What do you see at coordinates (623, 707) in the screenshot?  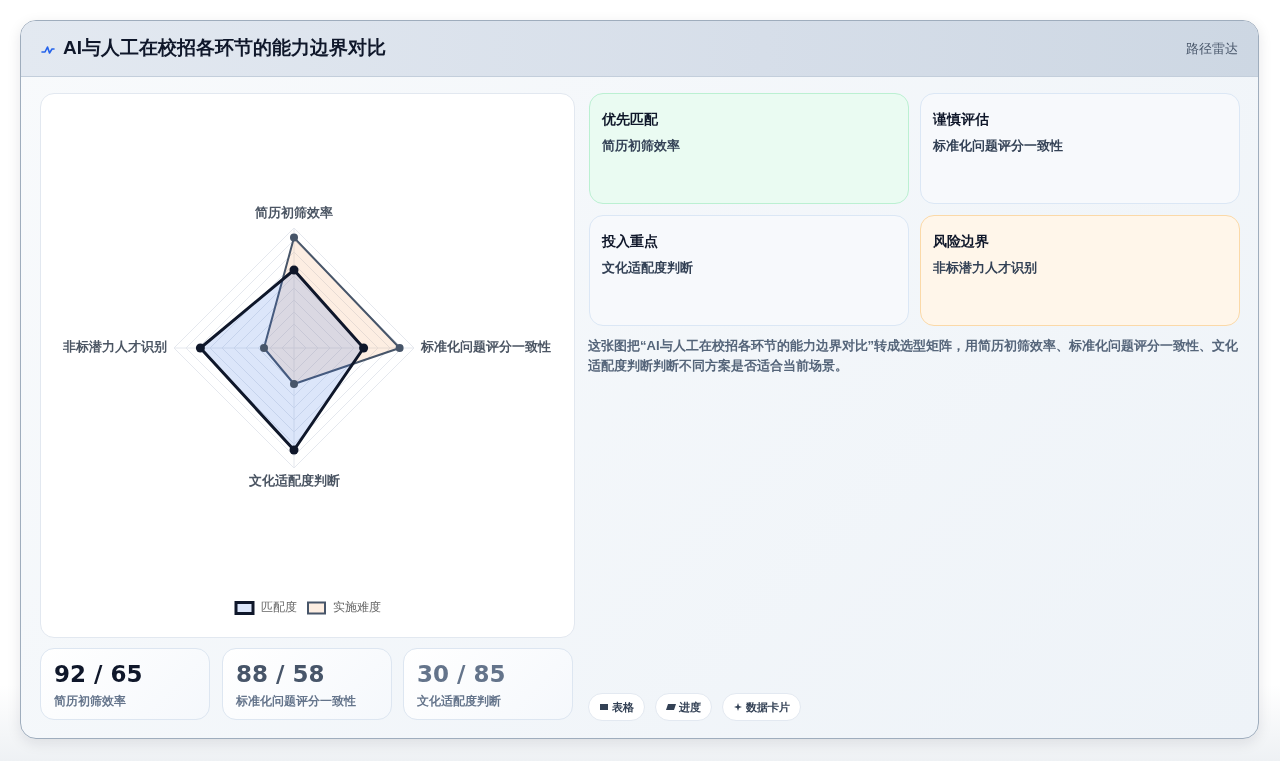 I see `text: 表格` at bounding box center [623, 707].